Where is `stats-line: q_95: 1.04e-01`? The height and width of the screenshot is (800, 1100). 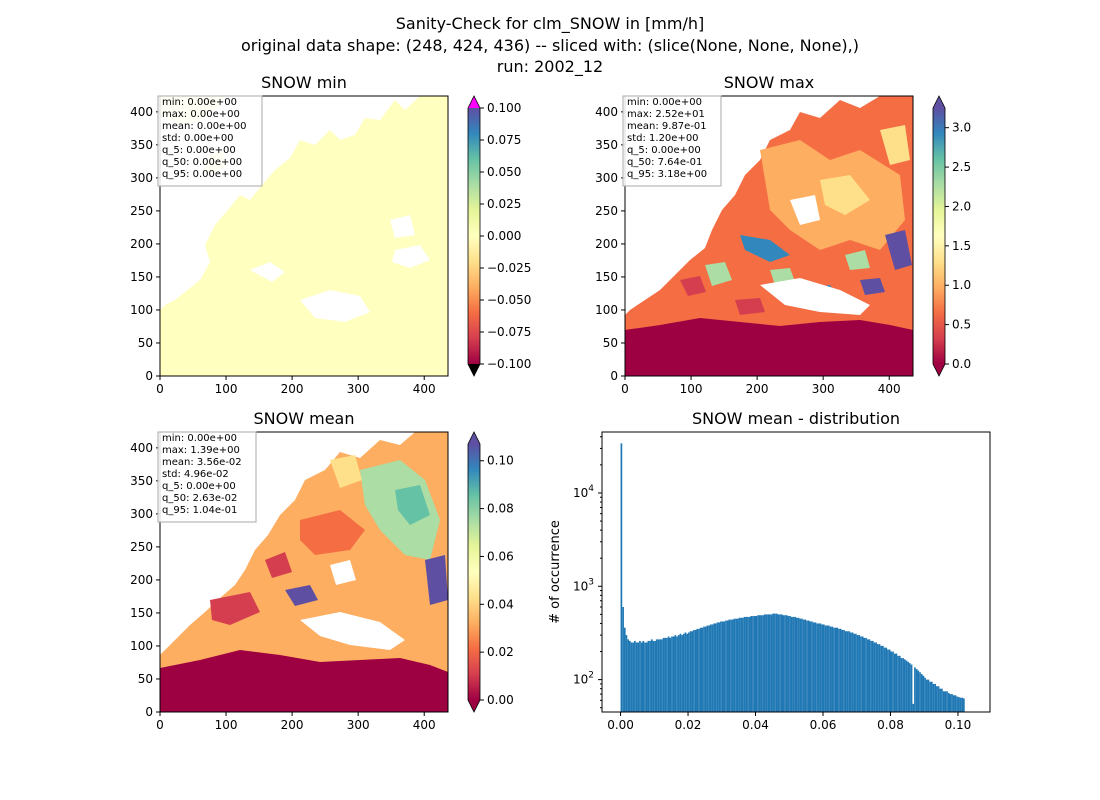
stats-line: q_95: 1.04e-01 is located at coordinates (199, 510).